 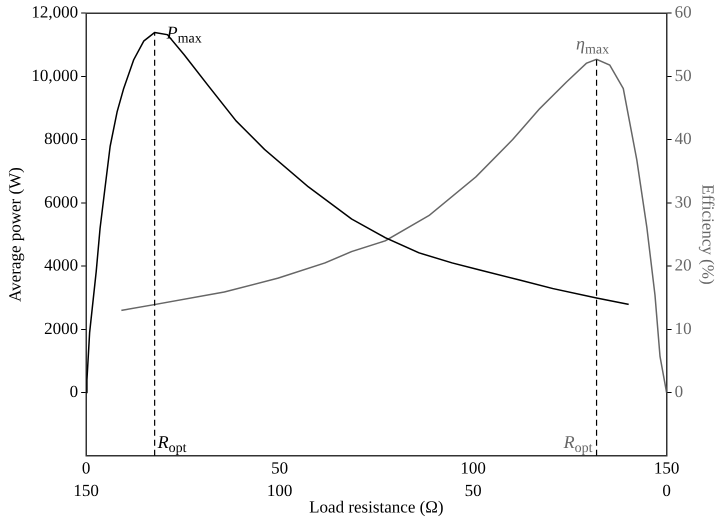 I want to click on y2-tick-label: 50, so click(x=683, y=75).